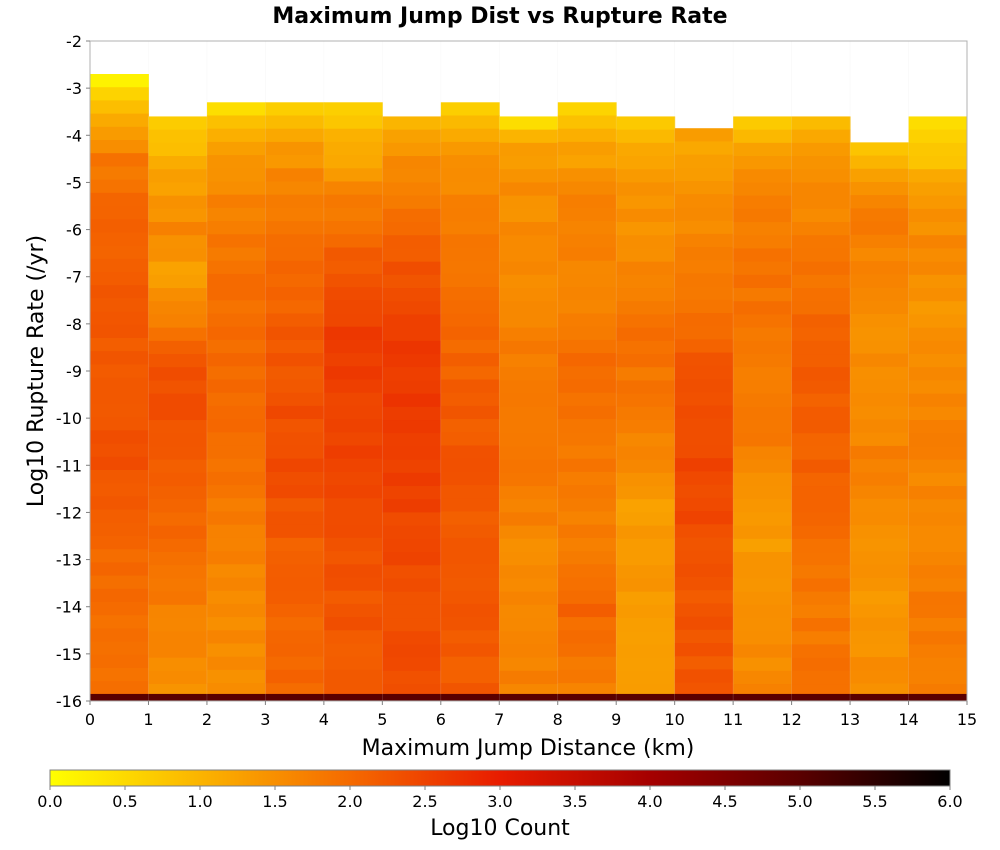 The height and width of the screenshot is (850, 1000). What do you see at coordinates (207, 719) in the screenshot?
I see `x-tick-label: 2` at bounding box center [207, 719].